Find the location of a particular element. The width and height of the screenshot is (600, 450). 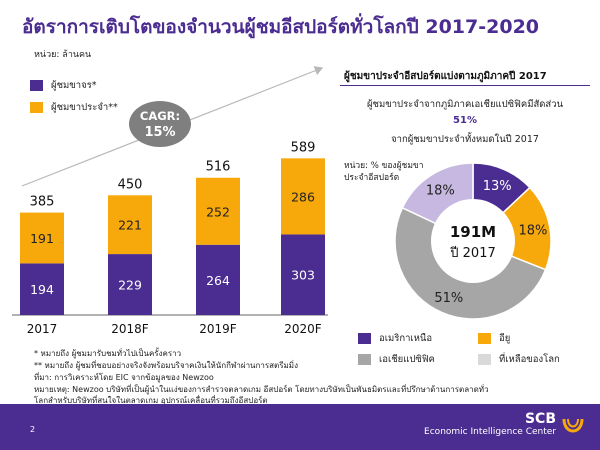

legend-casual: ผู้ชมขาจร* is located at coordinates (63, 85).